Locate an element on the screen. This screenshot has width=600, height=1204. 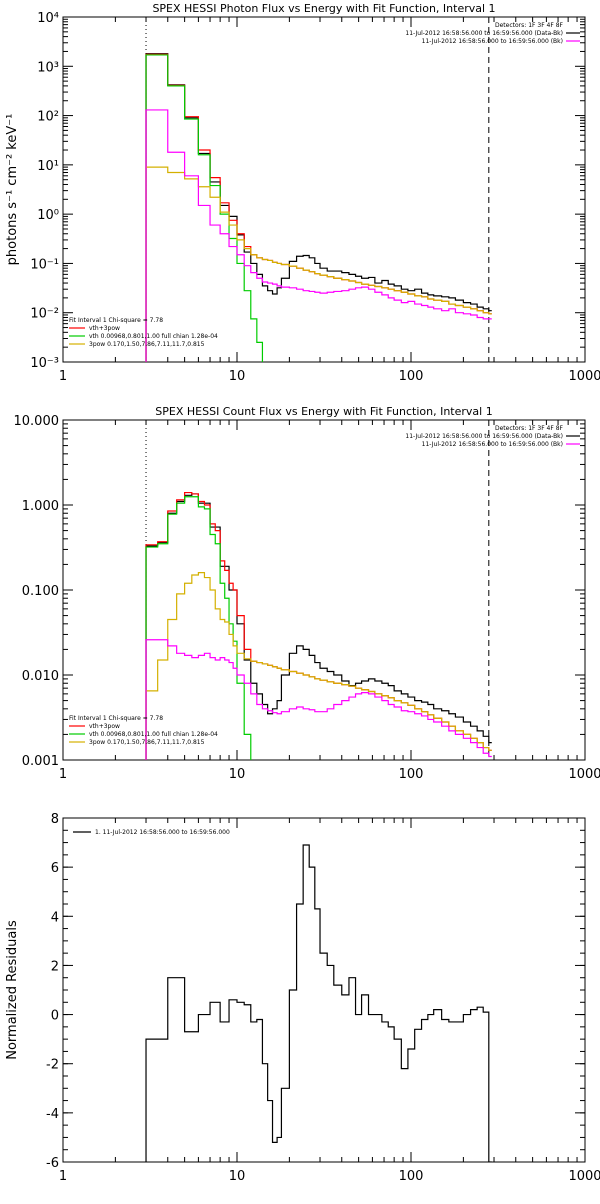
y-tick-label: 6 is located at coordinates (55, 868).